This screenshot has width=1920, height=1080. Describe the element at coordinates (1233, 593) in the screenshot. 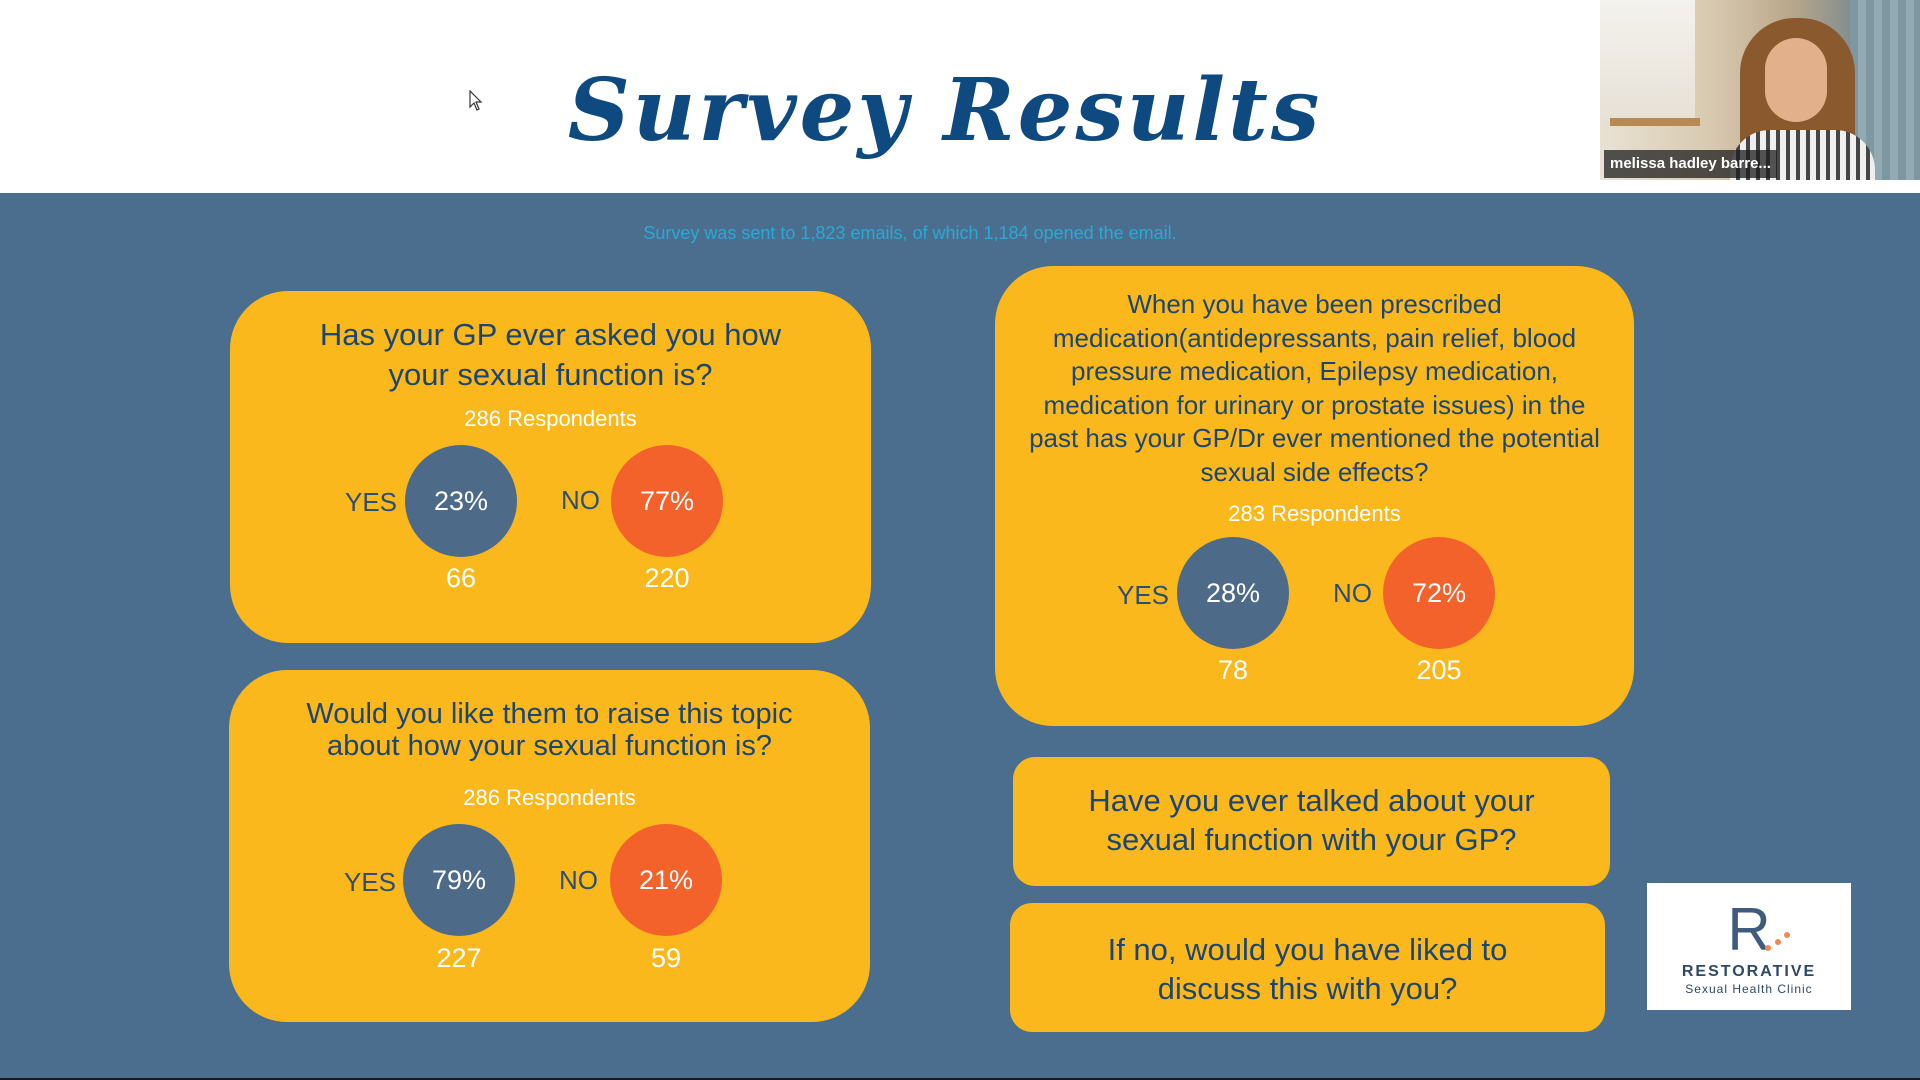

I see `yes-percentage-circle: 28%` at that location.